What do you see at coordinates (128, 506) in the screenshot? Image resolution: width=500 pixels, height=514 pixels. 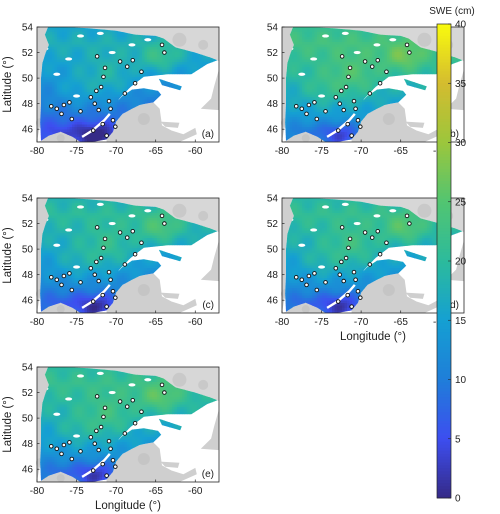 I see `x-axis-label: Longitude (°)` at bounding box center [128, 506].